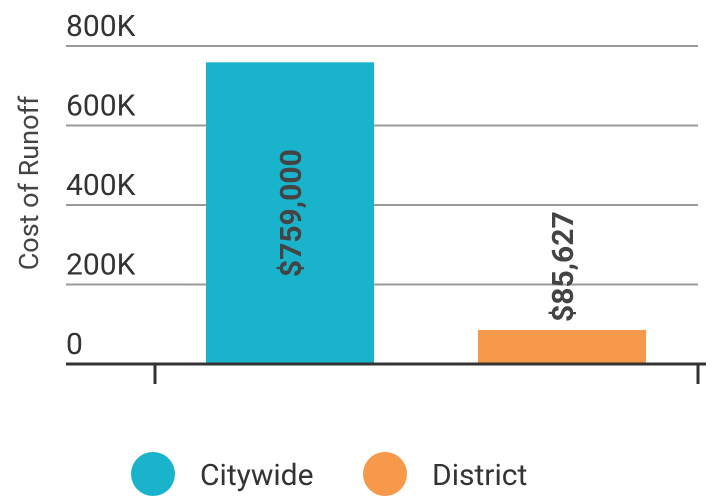  Describe the element at coordinates (479, 475) in the screenshot. I see `legend-label: District` at that location.